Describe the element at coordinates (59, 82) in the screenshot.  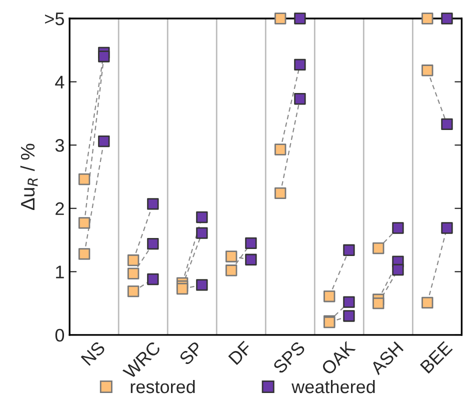
I see `y-tick-label: 4` at that location.